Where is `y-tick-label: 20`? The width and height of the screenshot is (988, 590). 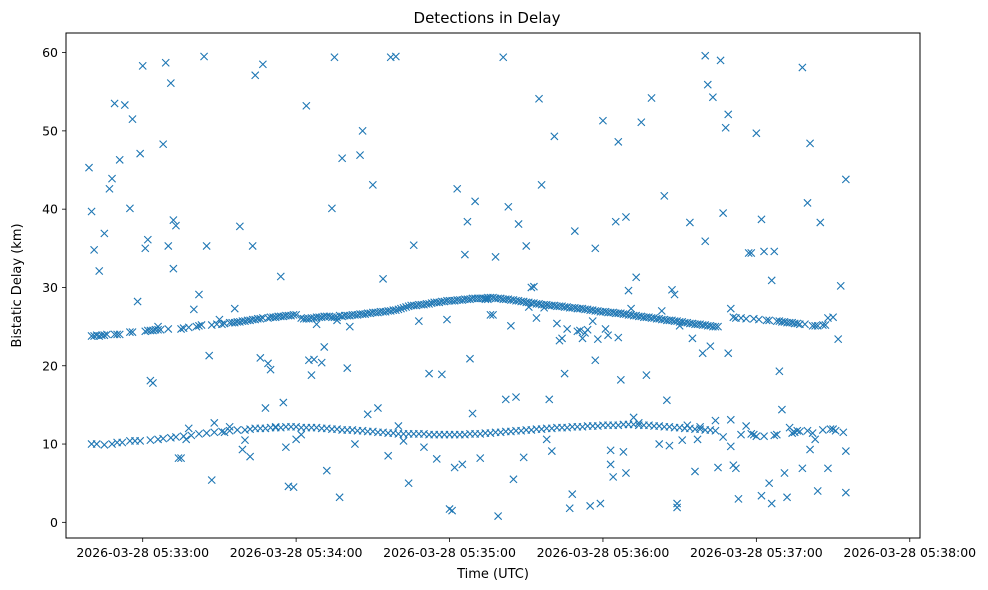
y-tick-label: 20 is located at coordinates (50, 365).